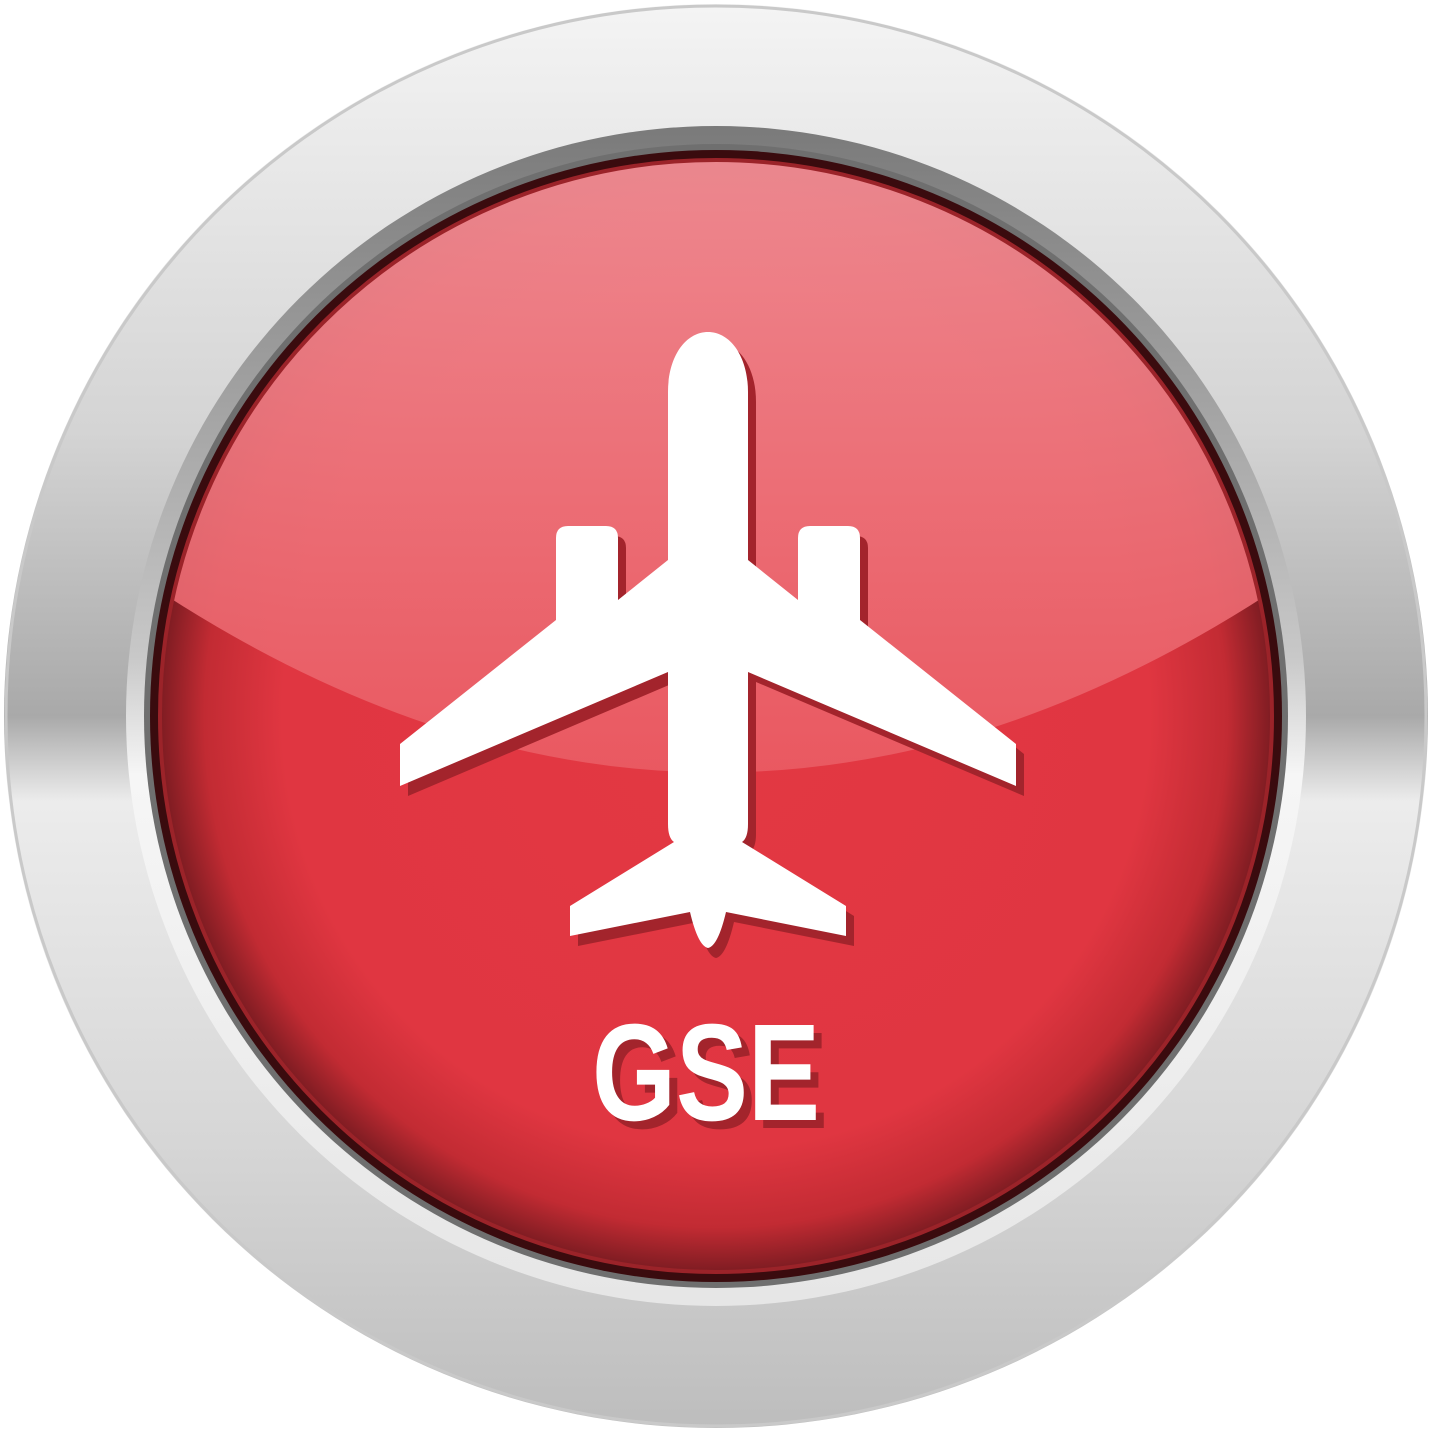  What do you see at coordinates (706, 1073) in the screenshot?
I see `button-label: GSE` at bounding box center [706, 1073].